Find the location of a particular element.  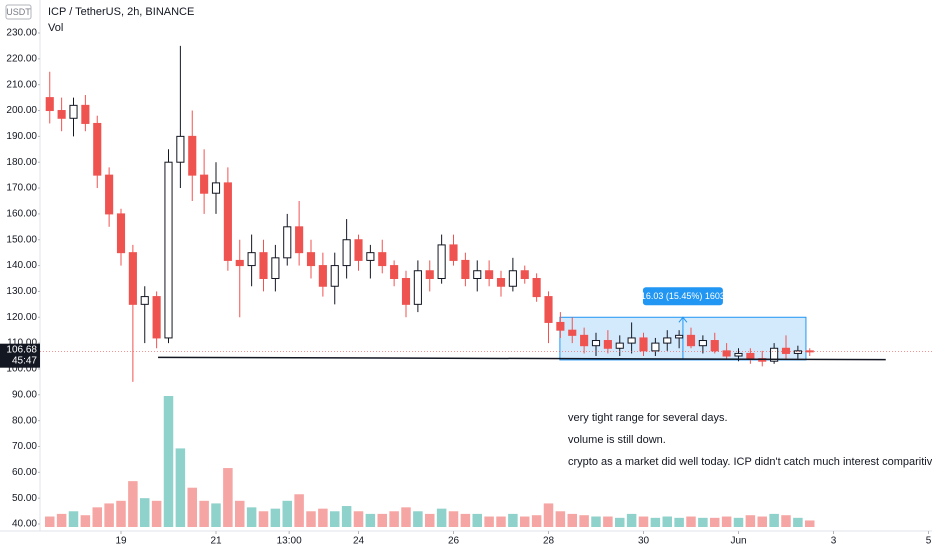

x-tick-label: 13:00 is located at coordinates (289, 541).